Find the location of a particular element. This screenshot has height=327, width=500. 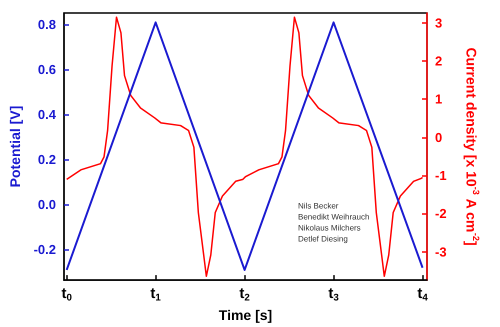

y2-tick-label: -1 is located at coordinates (441, 176).